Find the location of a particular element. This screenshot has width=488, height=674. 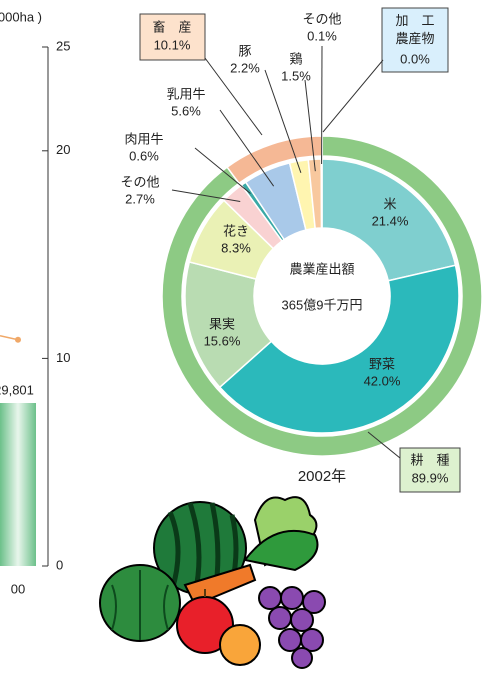

segment-label: 果実 is located at coordinates (222, 323).